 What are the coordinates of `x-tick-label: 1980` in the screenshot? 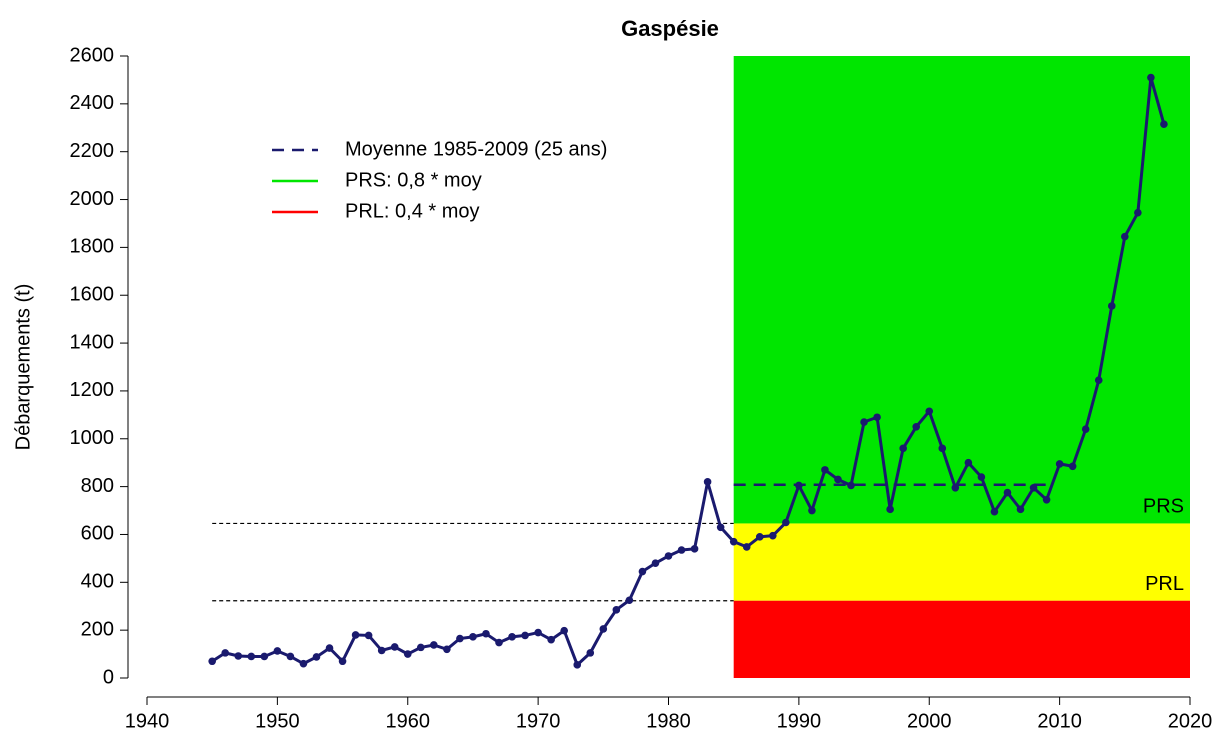 It's located at (668, 721).